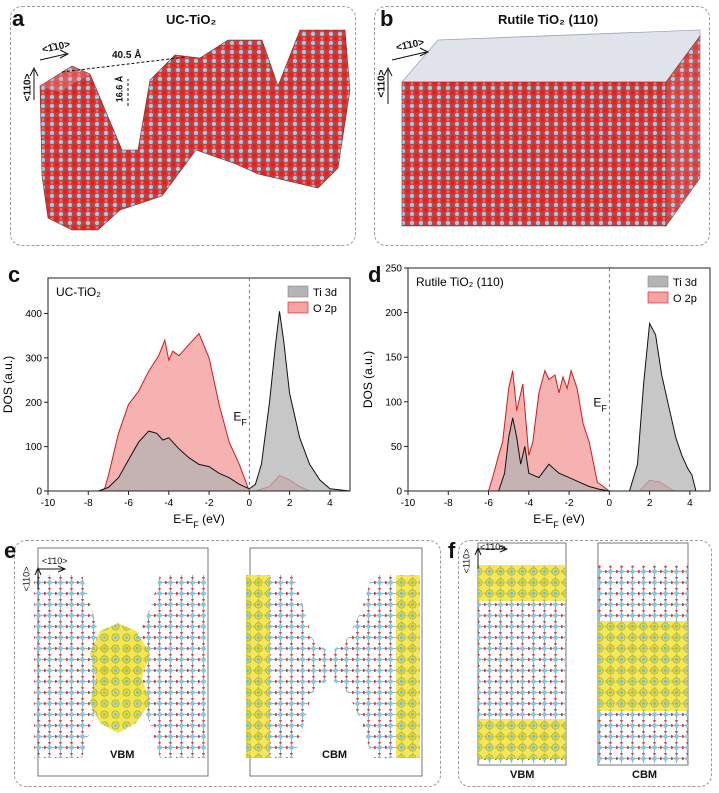 This screenshot has width=719, height=793. What do you see at coordinates (493, 547) in the screenshot?
I see `panel-f-dir-horizontal: <1̄10>` at bounding box center [493, 547].